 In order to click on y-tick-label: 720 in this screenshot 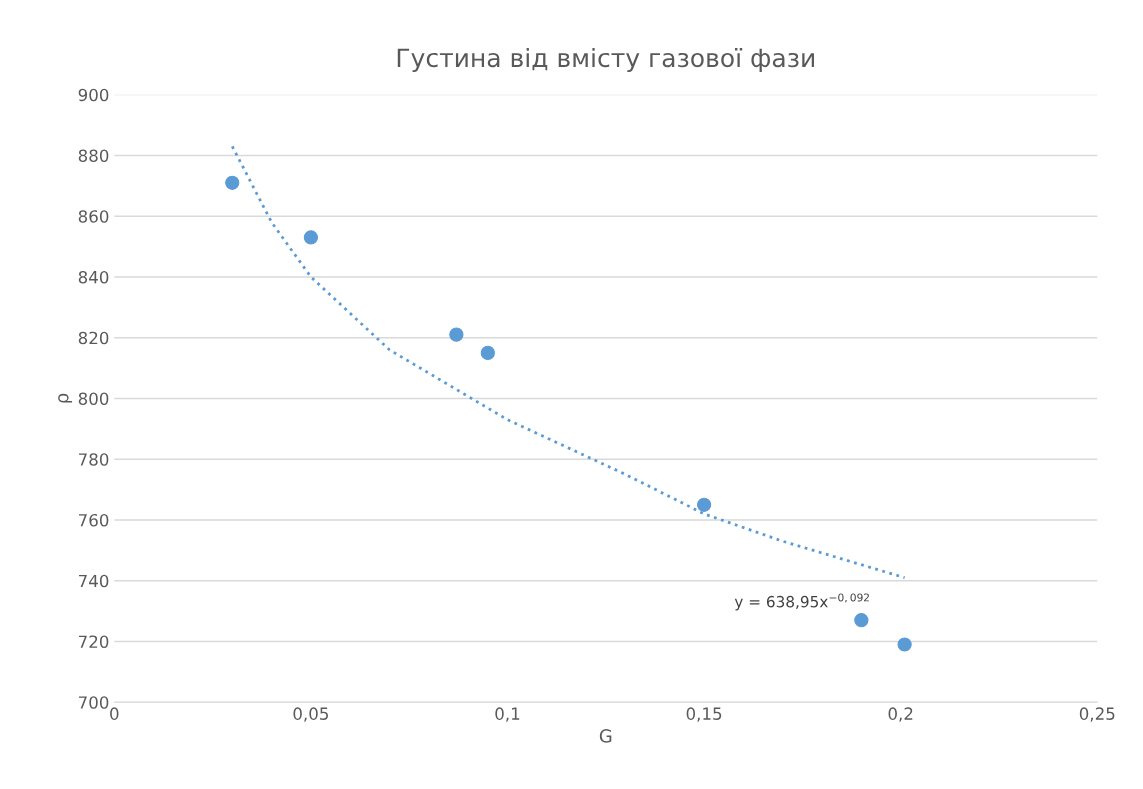, I will do `click(93, 642)`.